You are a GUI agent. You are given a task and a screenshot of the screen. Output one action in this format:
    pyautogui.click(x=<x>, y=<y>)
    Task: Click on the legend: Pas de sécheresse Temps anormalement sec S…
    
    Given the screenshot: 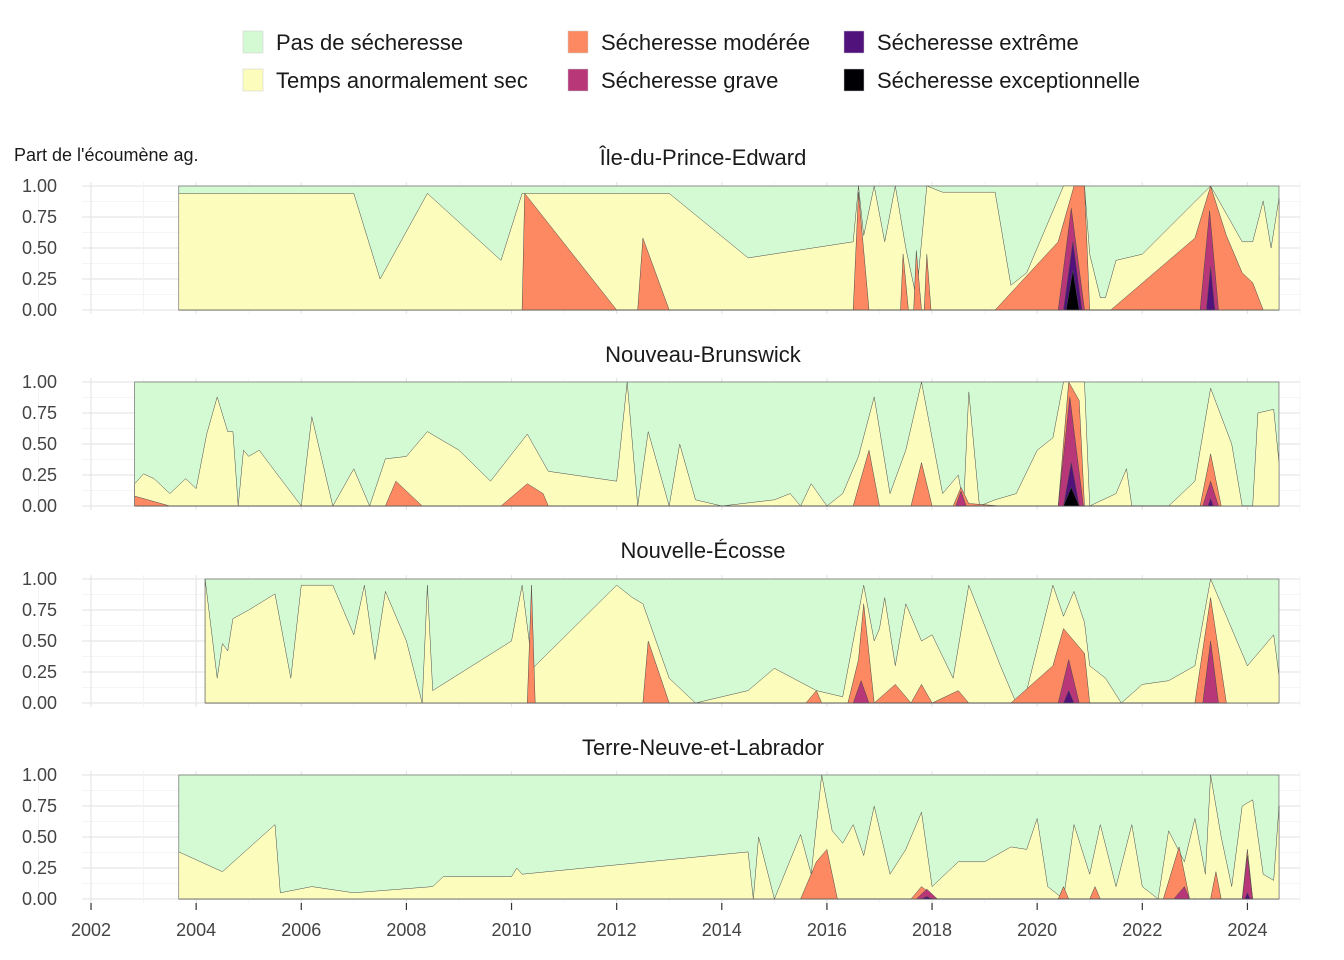 What is the action you would take?
    pyautogui.click(x=691, y=61)
    